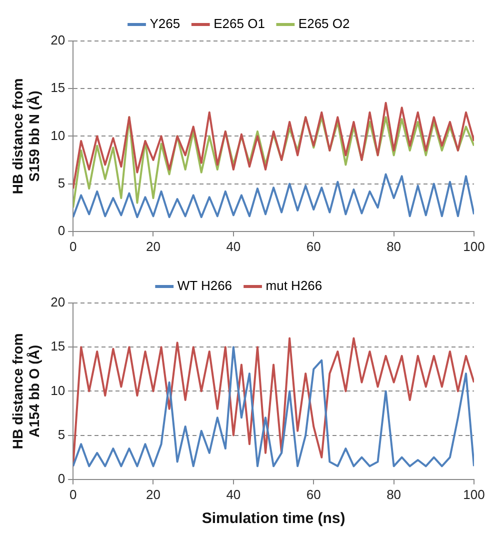  I want to click on legend-label: Y265, so click(165, 24).